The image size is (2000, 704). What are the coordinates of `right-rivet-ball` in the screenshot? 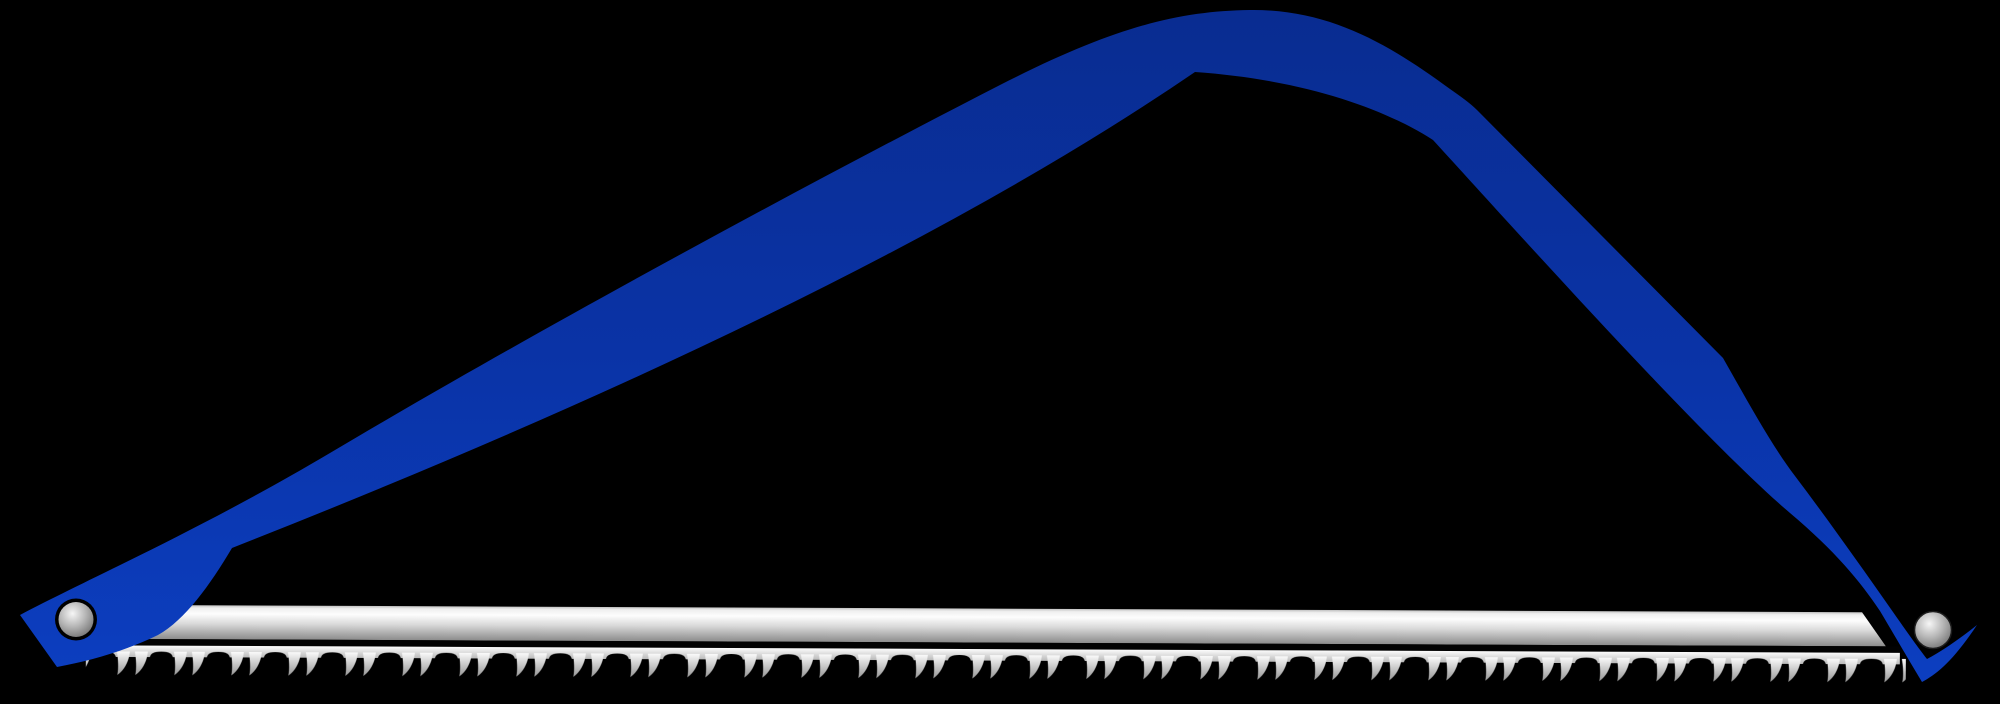 It's located at (1933, 630).